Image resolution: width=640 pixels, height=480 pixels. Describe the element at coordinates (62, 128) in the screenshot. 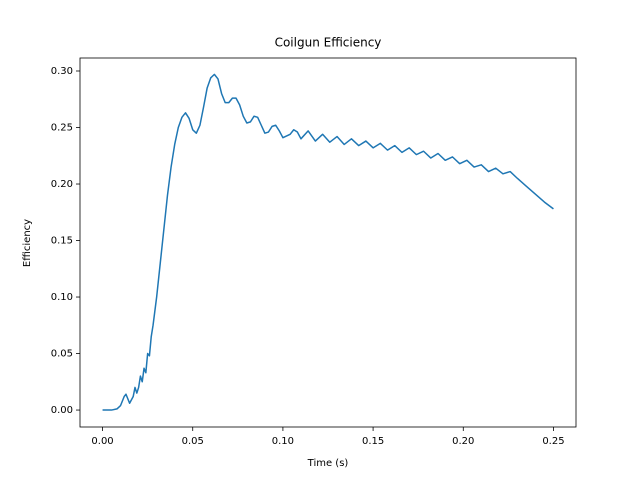

I see `y-tick-label: 0.25` at that location.